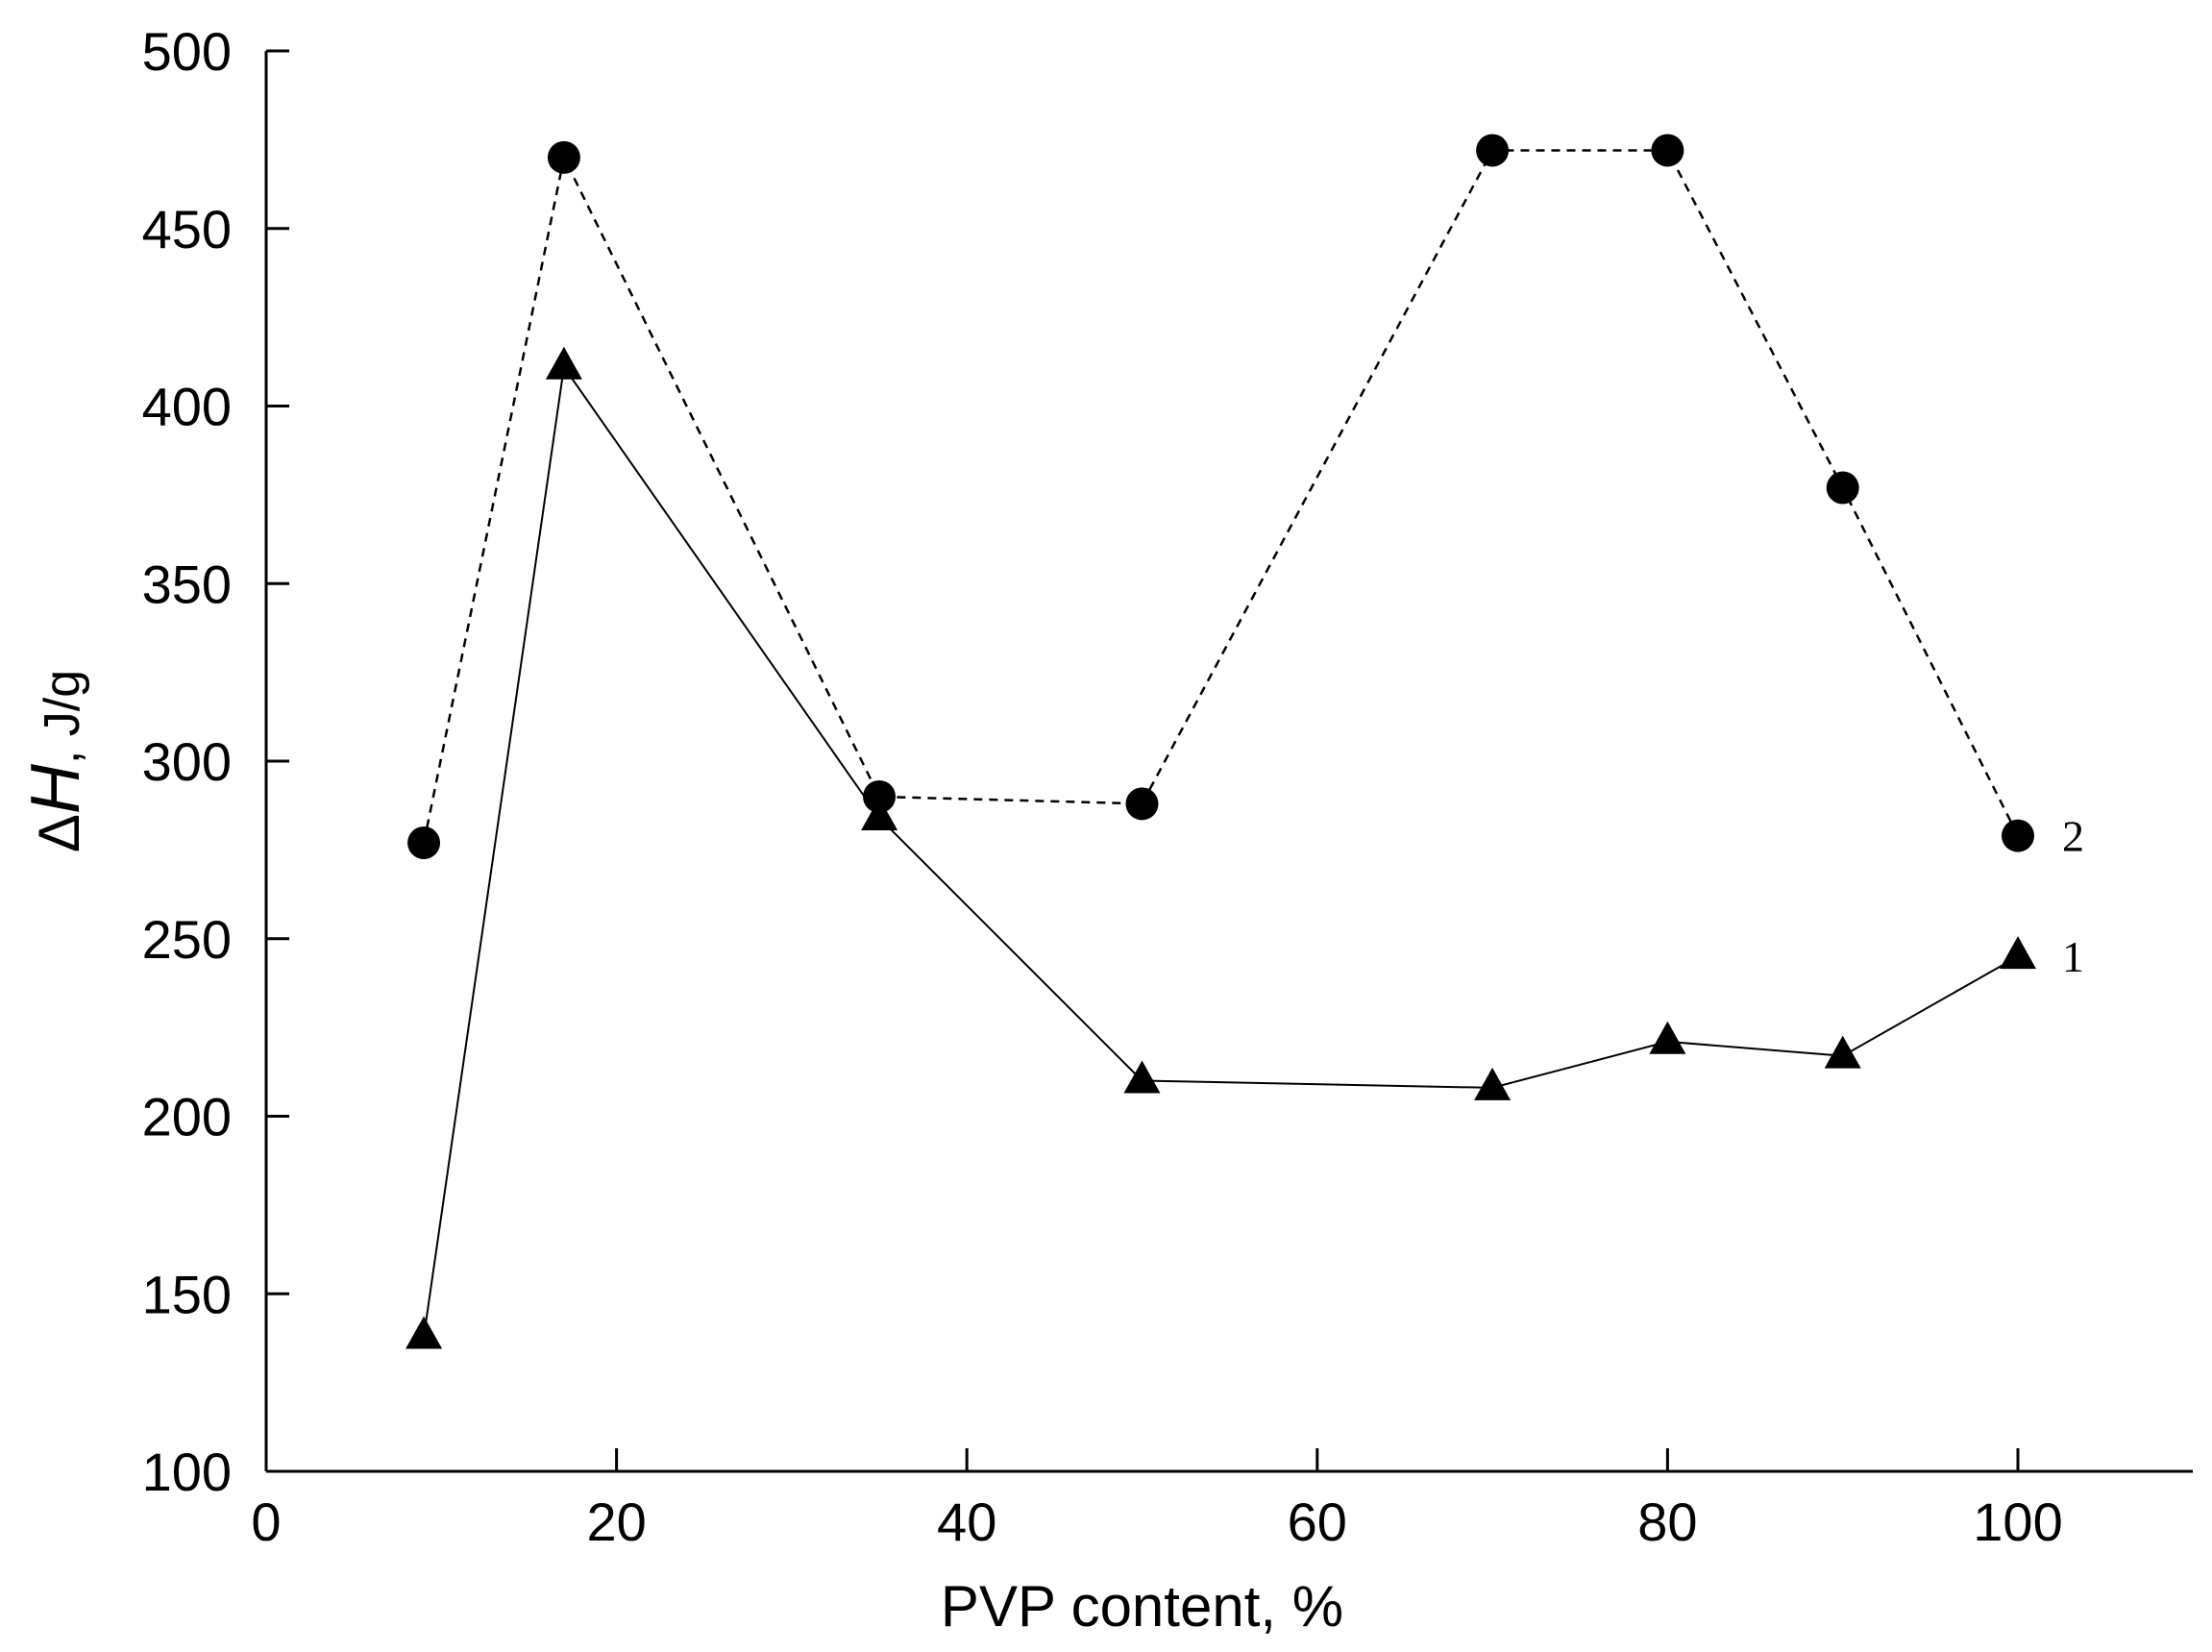  What do you see at coordinates (187, 1117) in the screenshot?
I see `y-tick-label: 200` at bounding box center [187, 1117].